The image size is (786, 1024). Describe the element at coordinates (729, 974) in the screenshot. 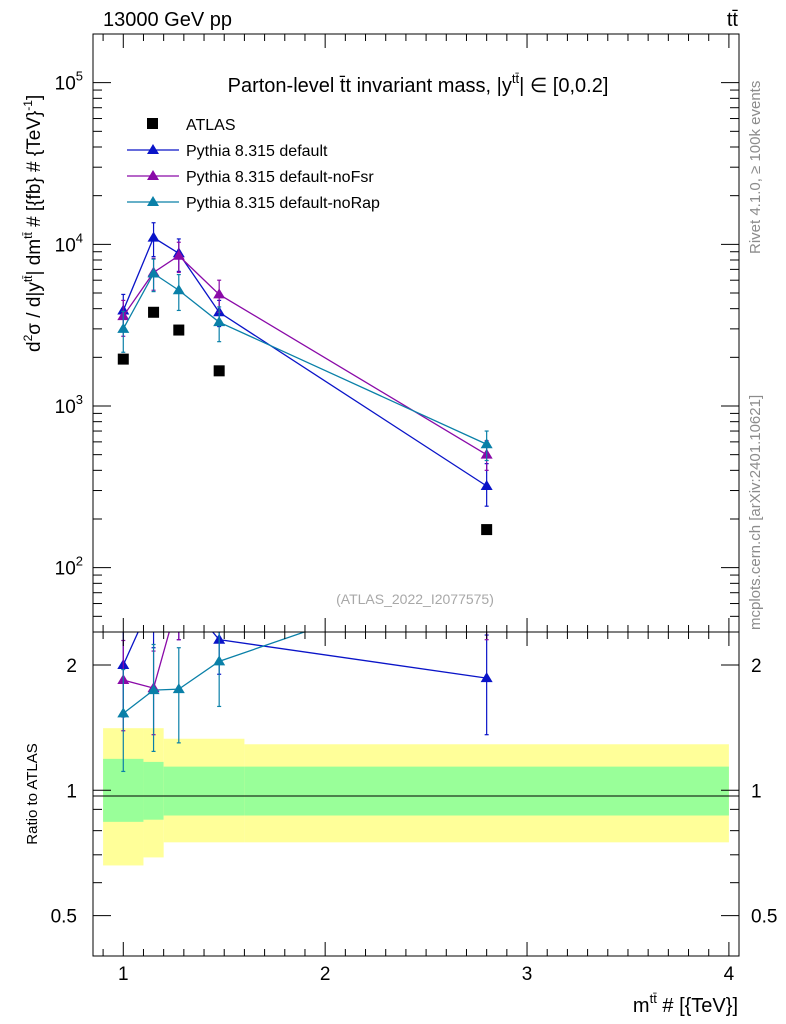

I see `x-tick-label: 4` at that location.